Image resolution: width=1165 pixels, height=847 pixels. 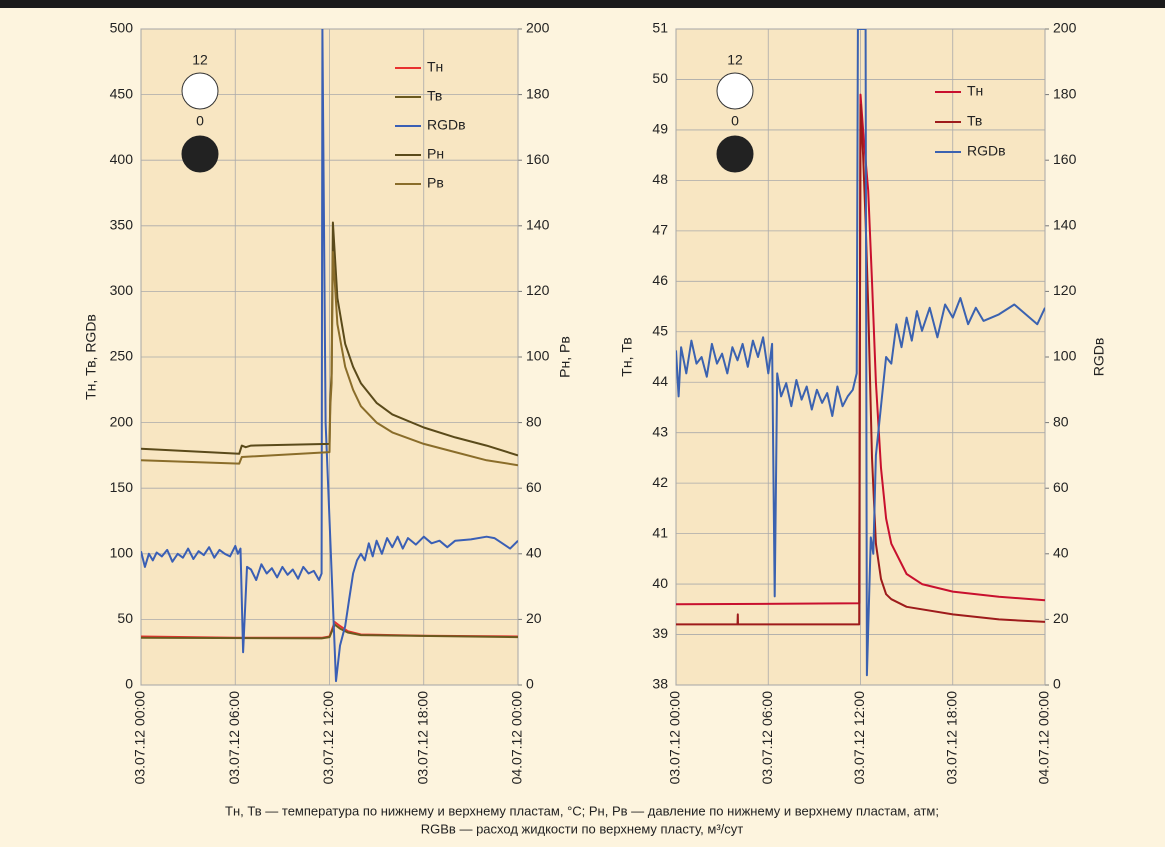 I want to click on y-tick-label: 350, so click(x=122, y=225).